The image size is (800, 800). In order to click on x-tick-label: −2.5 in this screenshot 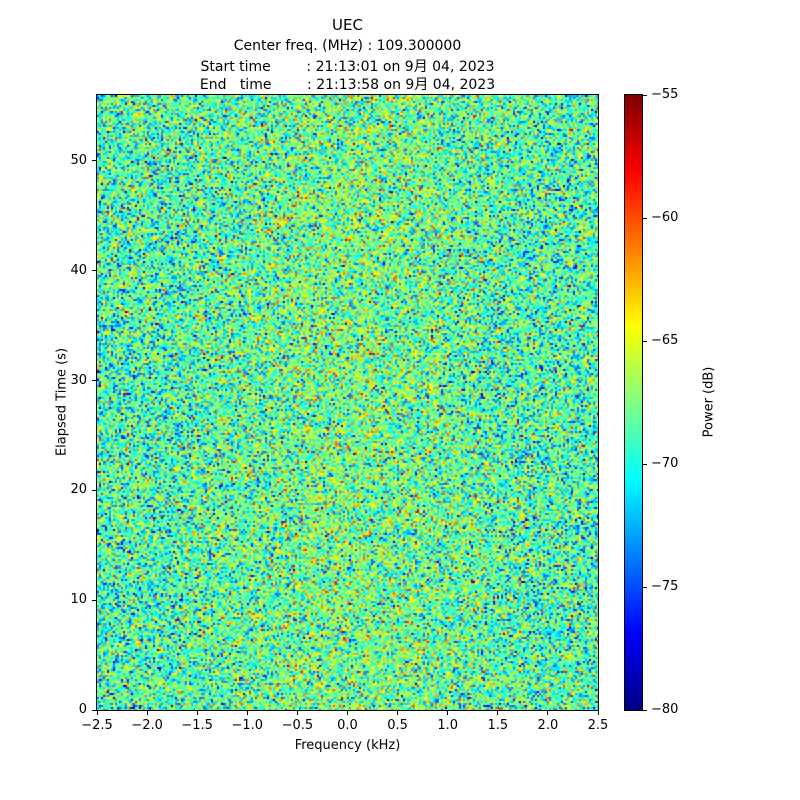, I will do `click(97, 725)`.